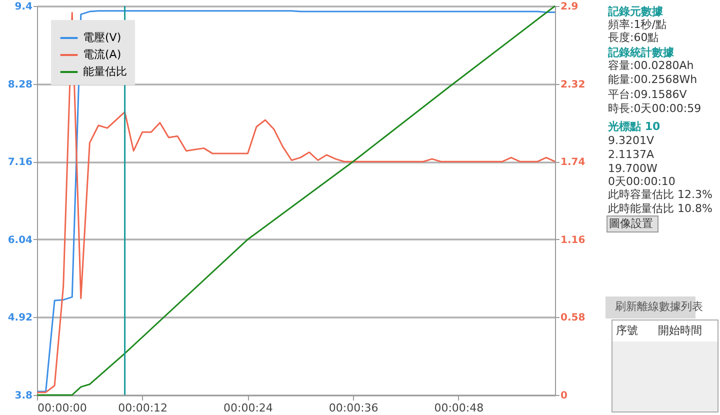 The width and height of the screenshot is (720, 415). What do you see at coordinates (353, 408) in the screenshot?
I see `x-tick-label: 00:00:36` at bounding box center [353, 408].